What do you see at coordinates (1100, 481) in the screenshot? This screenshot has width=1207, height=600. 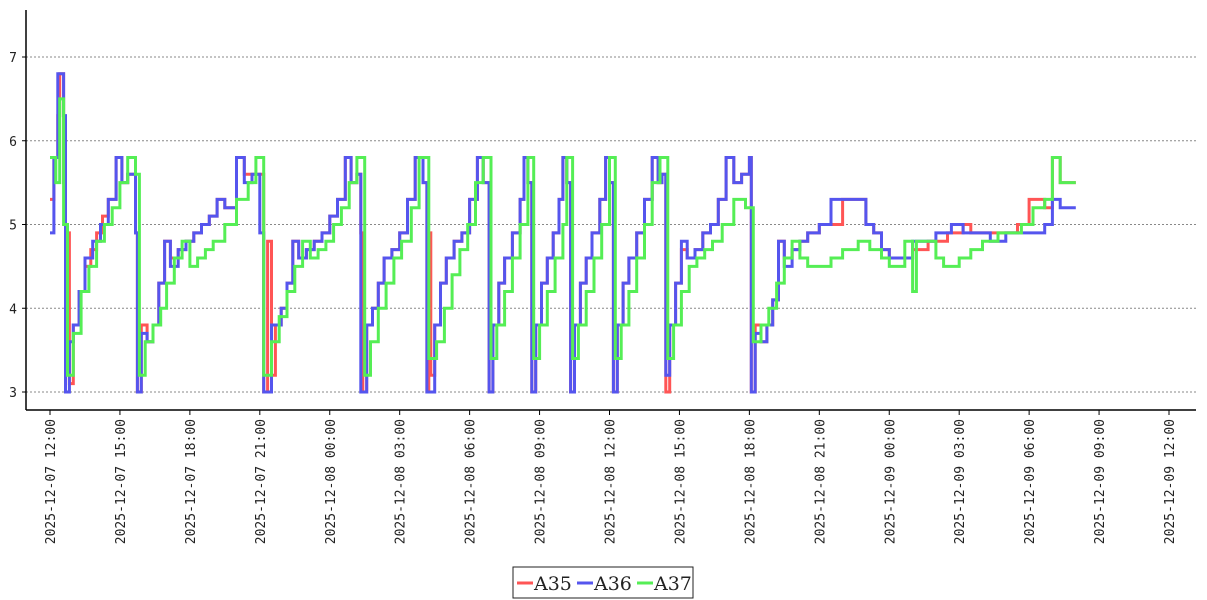 I see `x-tick-label: 2025-12-09 09:00` at bounding box center [1100, 481].